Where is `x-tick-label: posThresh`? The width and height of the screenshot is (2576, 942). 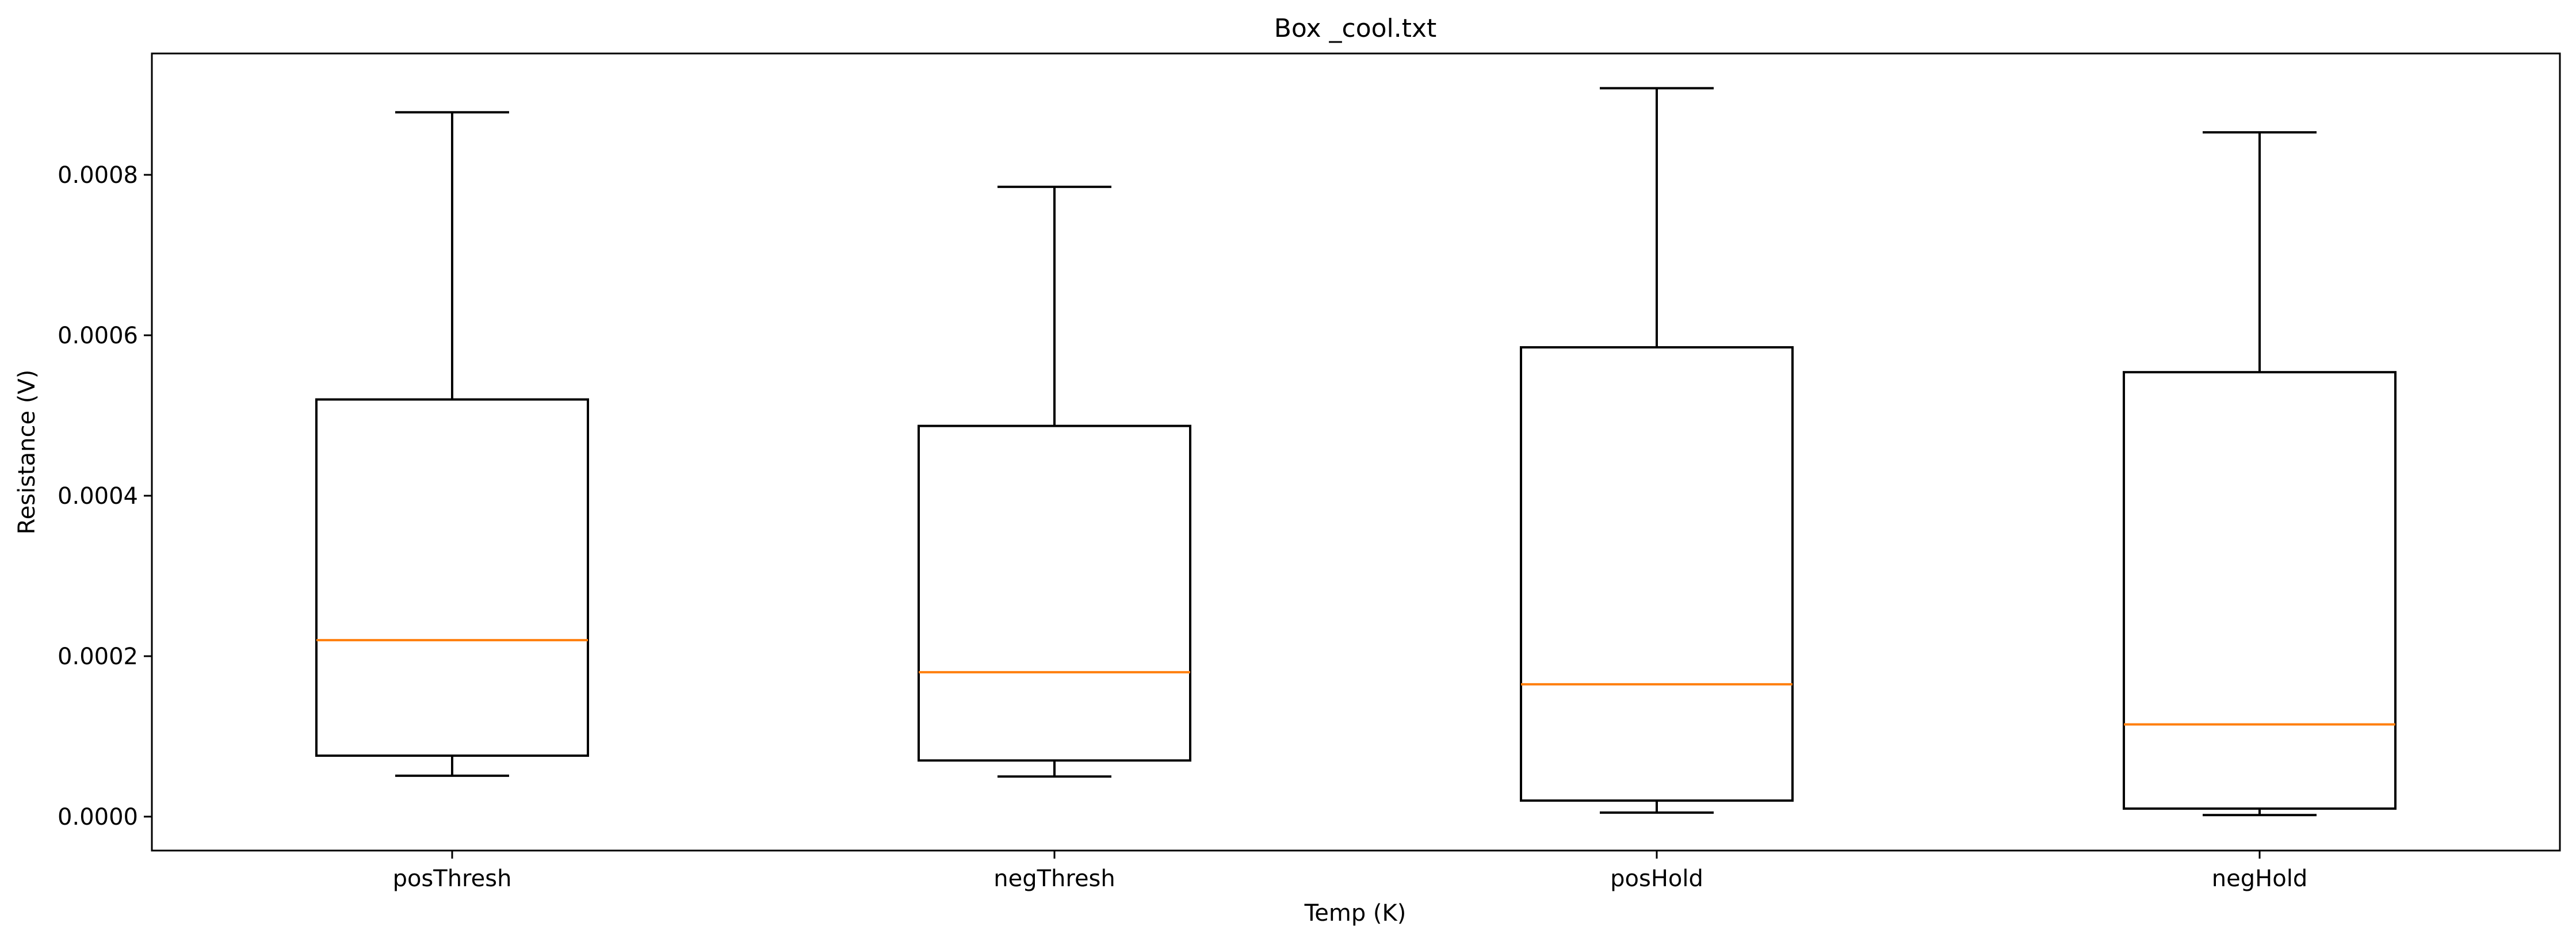 x-tick-label: posThresh is located at coordinates (452, 879).